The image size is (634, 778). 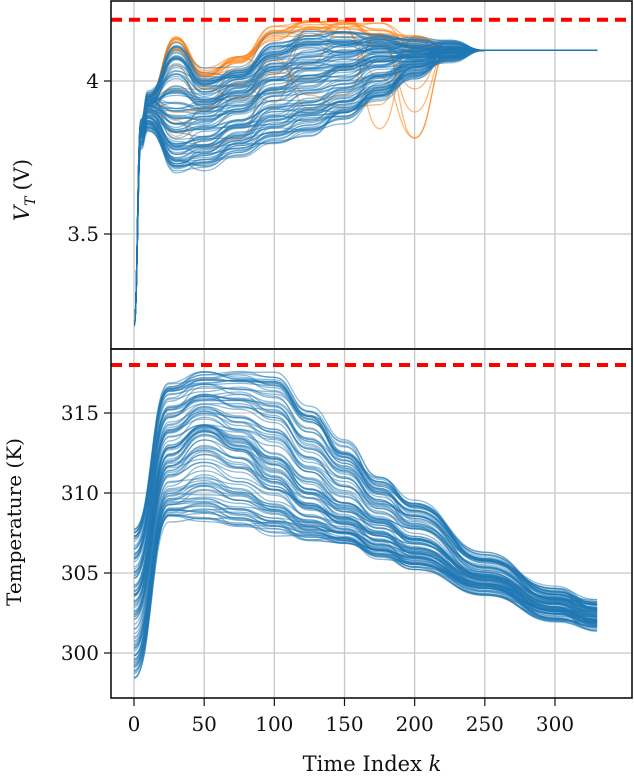 I want to click on y-tick-label: 310, so click(x=80, y=493).